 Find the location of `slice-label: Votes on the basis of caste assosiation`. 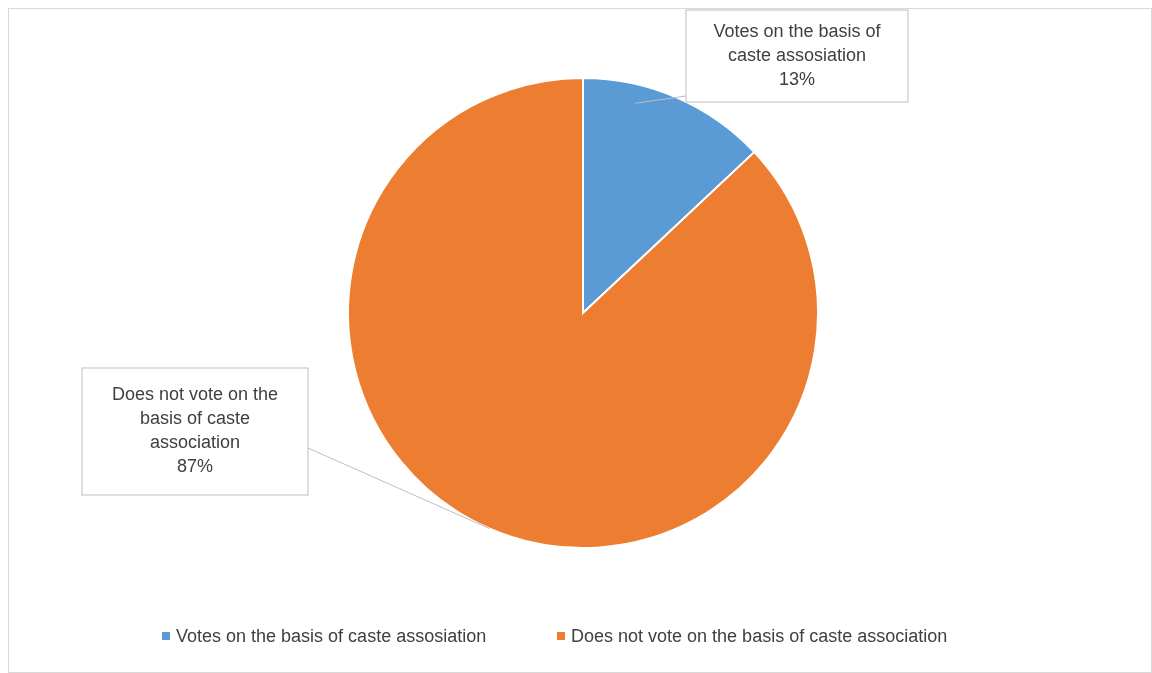

slice-label: Votes on the basis of caste assosiation is located at coordinates (797, 42).